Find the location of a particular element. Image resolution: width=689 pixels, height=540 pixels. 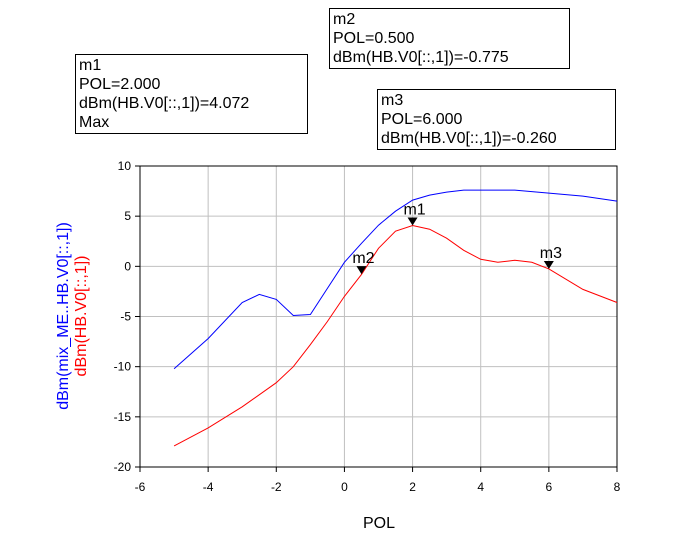

marker-box-m2: m2 POL=0.500 dBm(HB.V0[::,1])=-0.775 is located at coordinates (449, 38).